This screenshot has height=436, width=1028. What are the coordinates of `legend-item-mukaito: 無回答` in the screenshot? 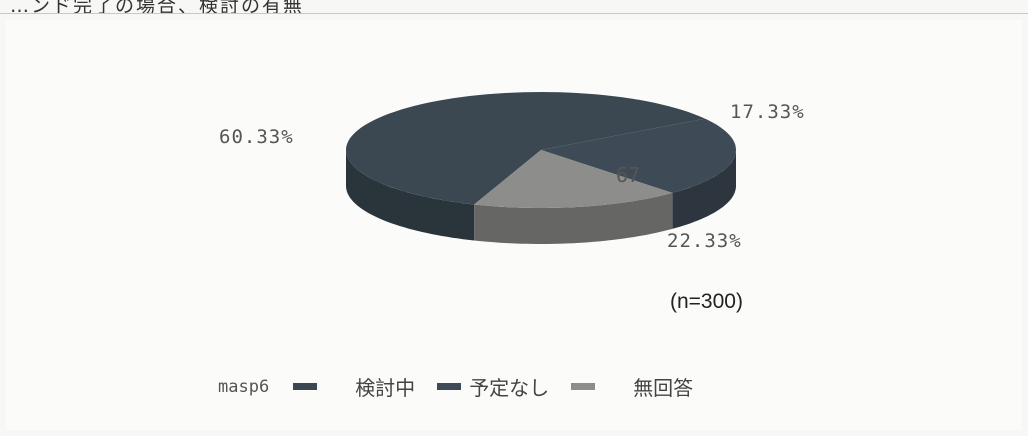 It's located at (632, 386).